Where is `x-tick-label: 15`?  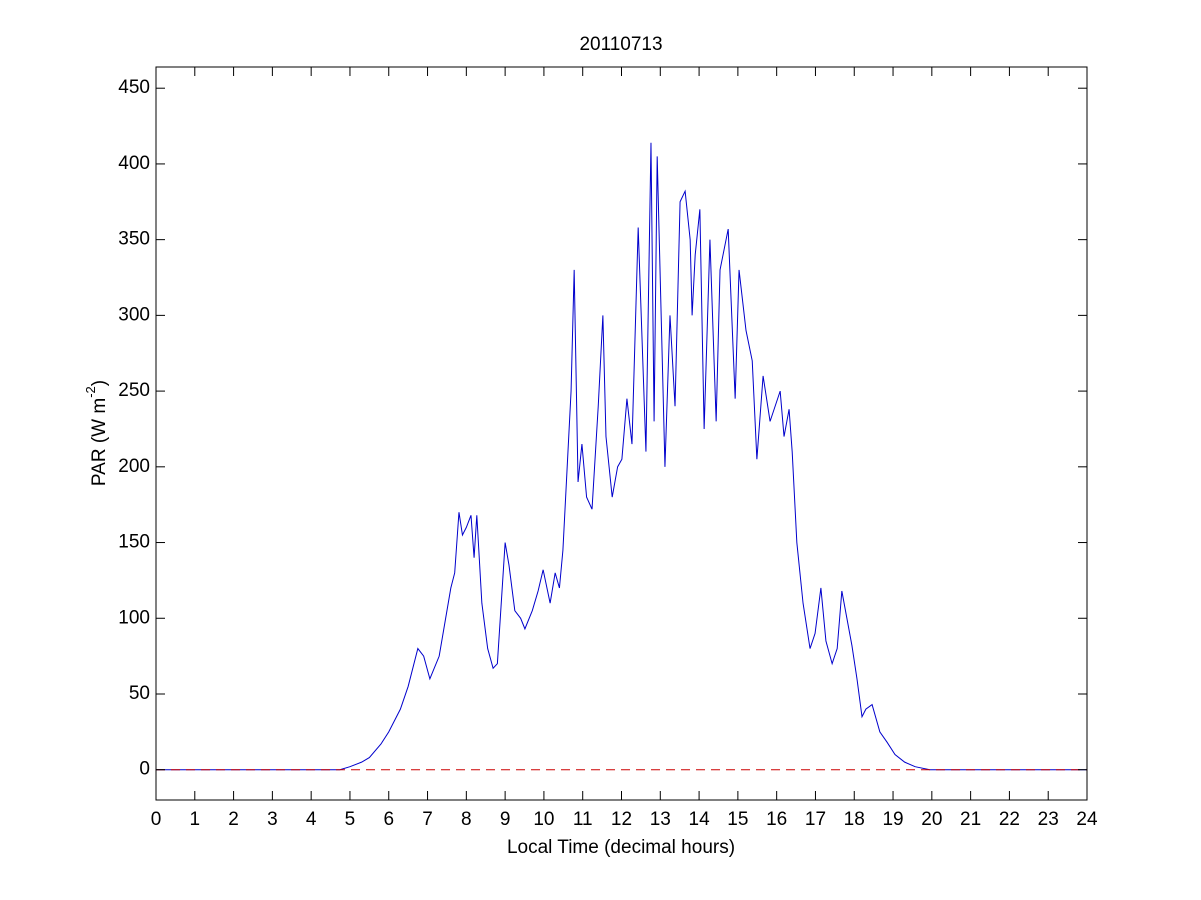 x-tick-label: 15 is located at coordinates (737, 819).